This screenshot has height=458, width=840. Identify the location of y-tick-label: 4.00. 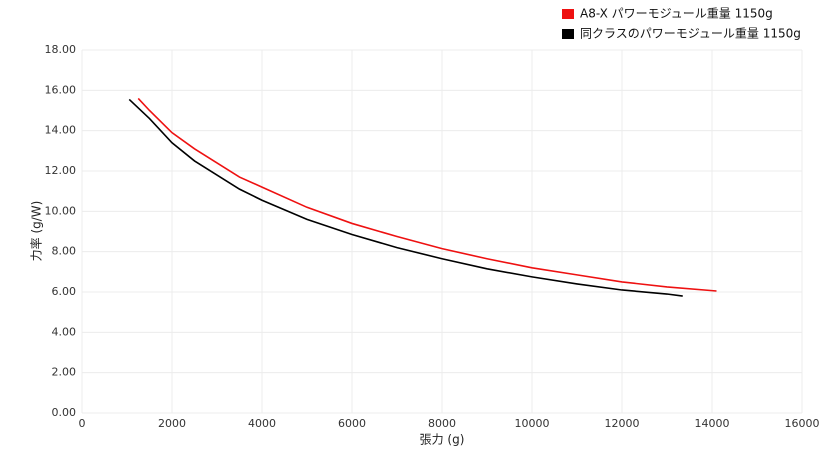
(64, 331).